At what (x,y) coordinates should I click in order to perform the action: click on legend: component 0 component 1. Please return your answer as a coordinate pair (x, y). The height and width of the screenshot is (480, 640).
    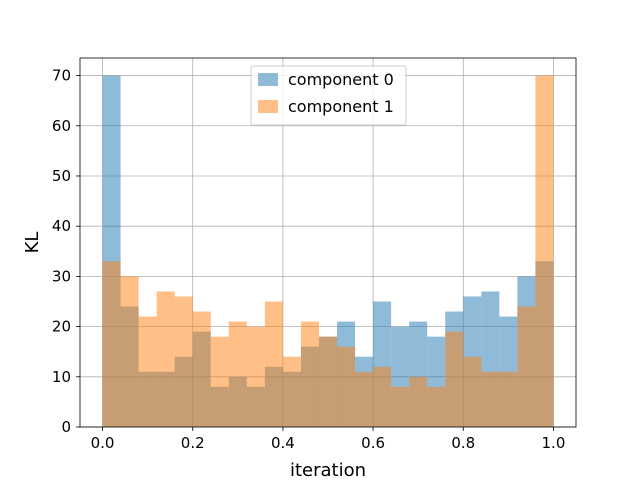
    Looking at the image, I should click on (328, 95).